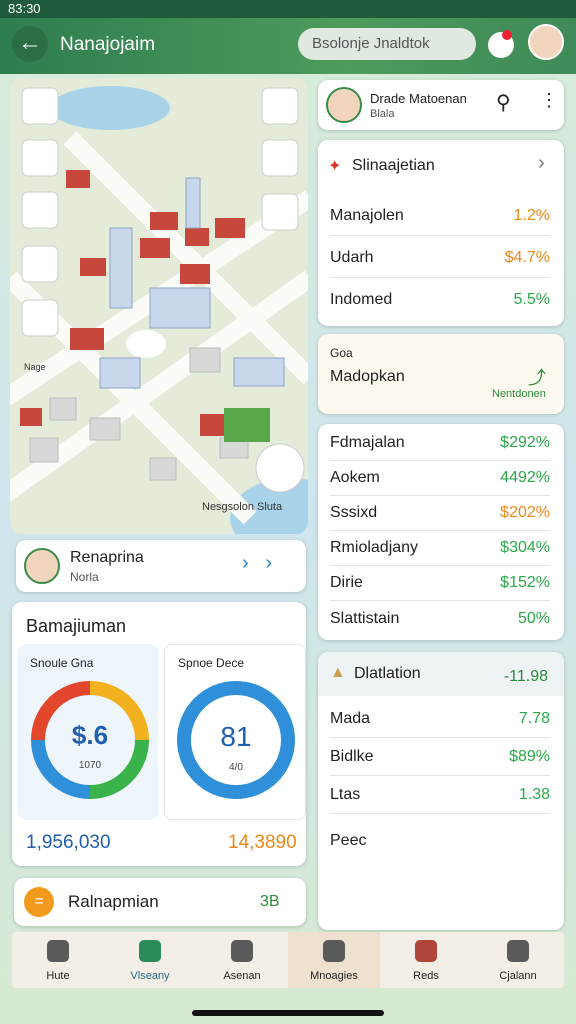 Image resolution: width=576 pixels, height=1024 pixels. Describe the element at coordinates (352, 756) in the screenshot. I see `row-label: Bidlke` at that location.